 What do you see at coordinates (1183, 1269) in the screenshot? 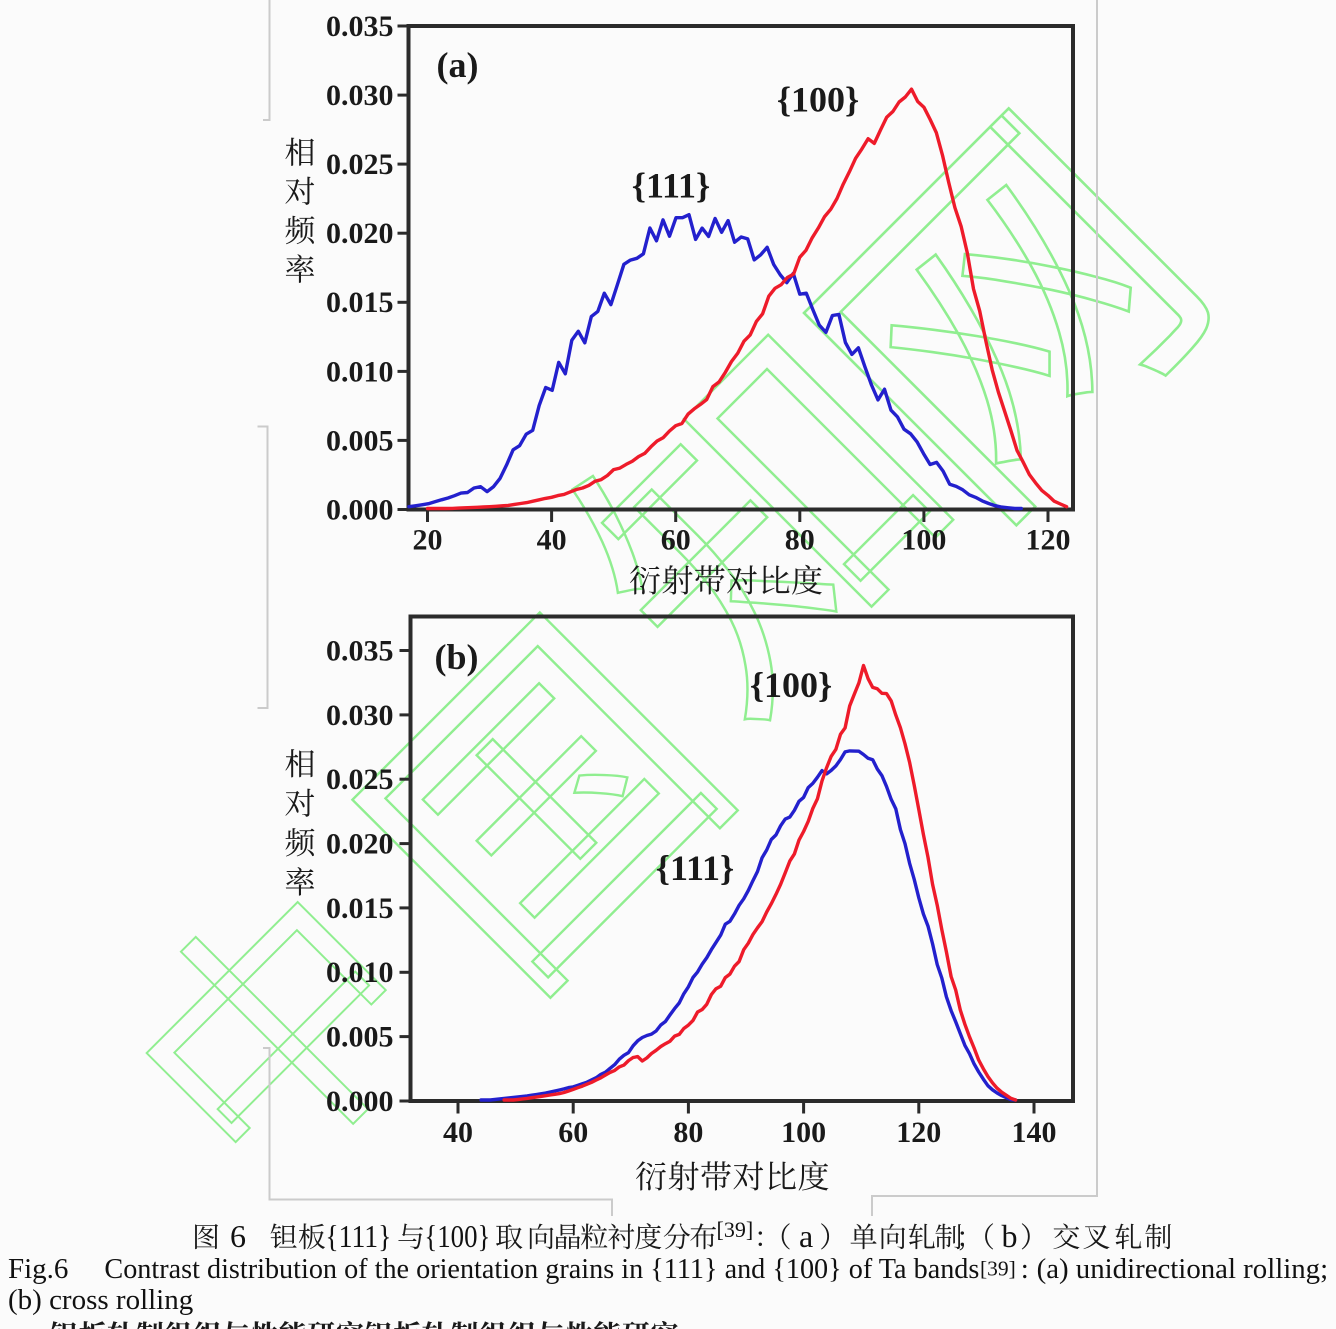
I see `svg-text: (a) unidirectional rolling;` at bounding box center [1183, 1269].